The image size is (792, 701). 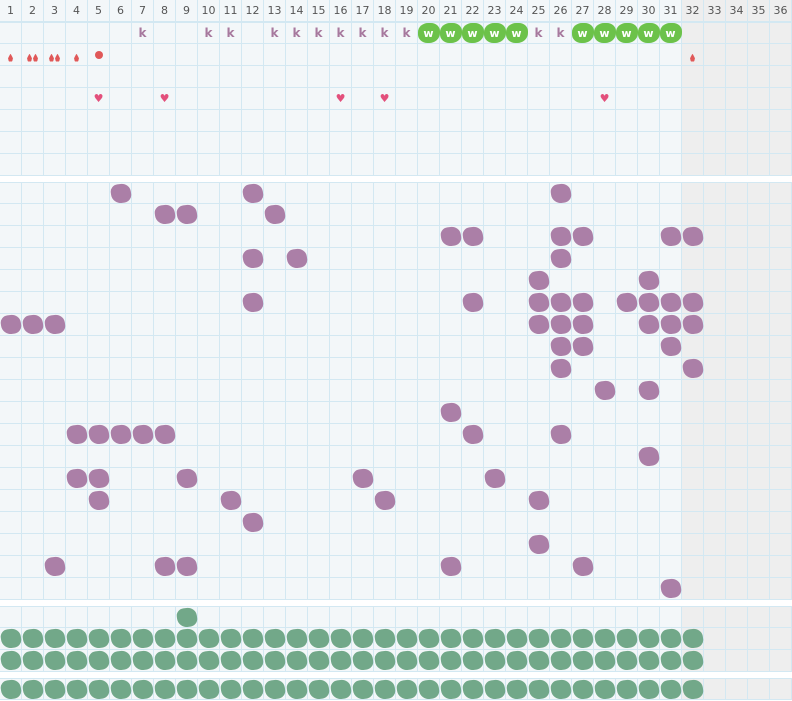 I want to click on grid-cell-day-27: w, so click(x=583, y=33).